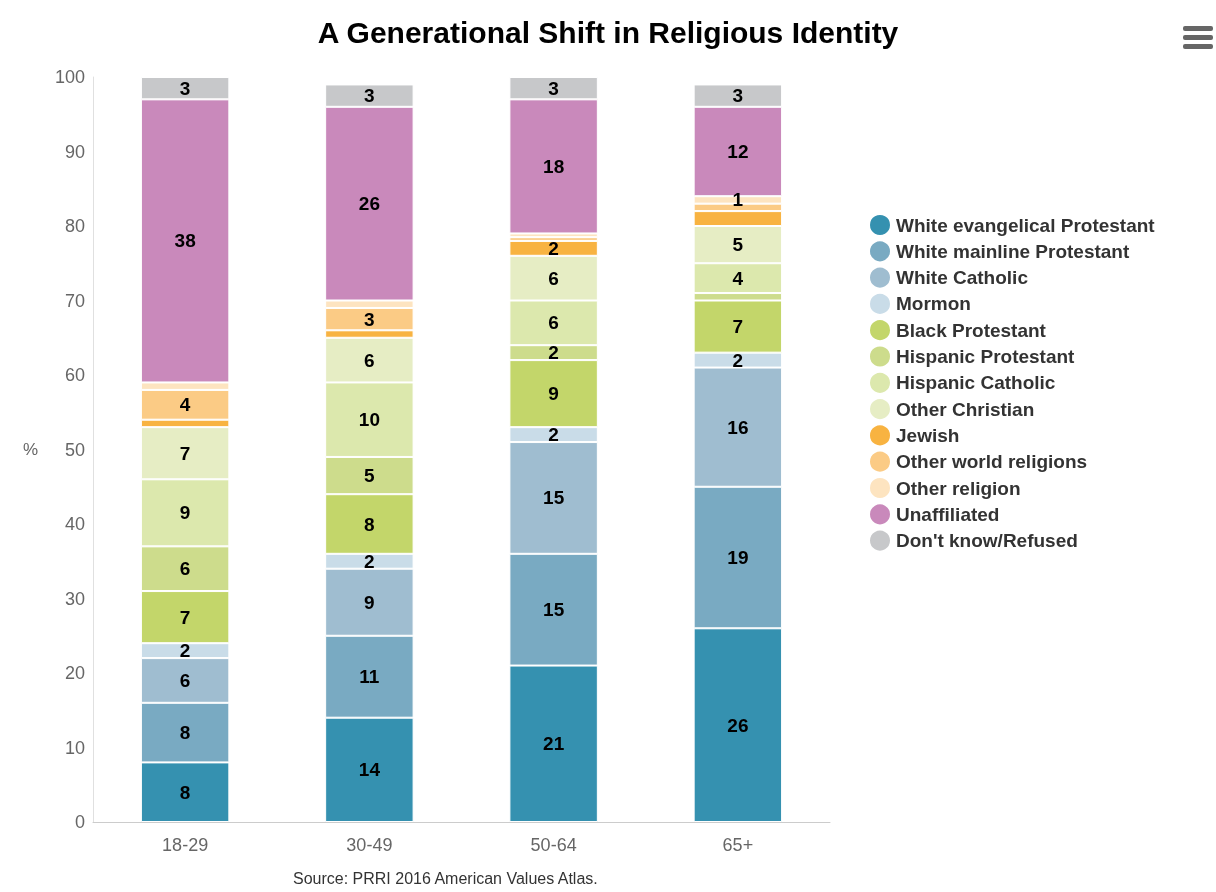 The width and height of the screenshot is (1216, 892). I want to click on chart-title: A Generational Shift in Religious Identity, so click(608, 32).